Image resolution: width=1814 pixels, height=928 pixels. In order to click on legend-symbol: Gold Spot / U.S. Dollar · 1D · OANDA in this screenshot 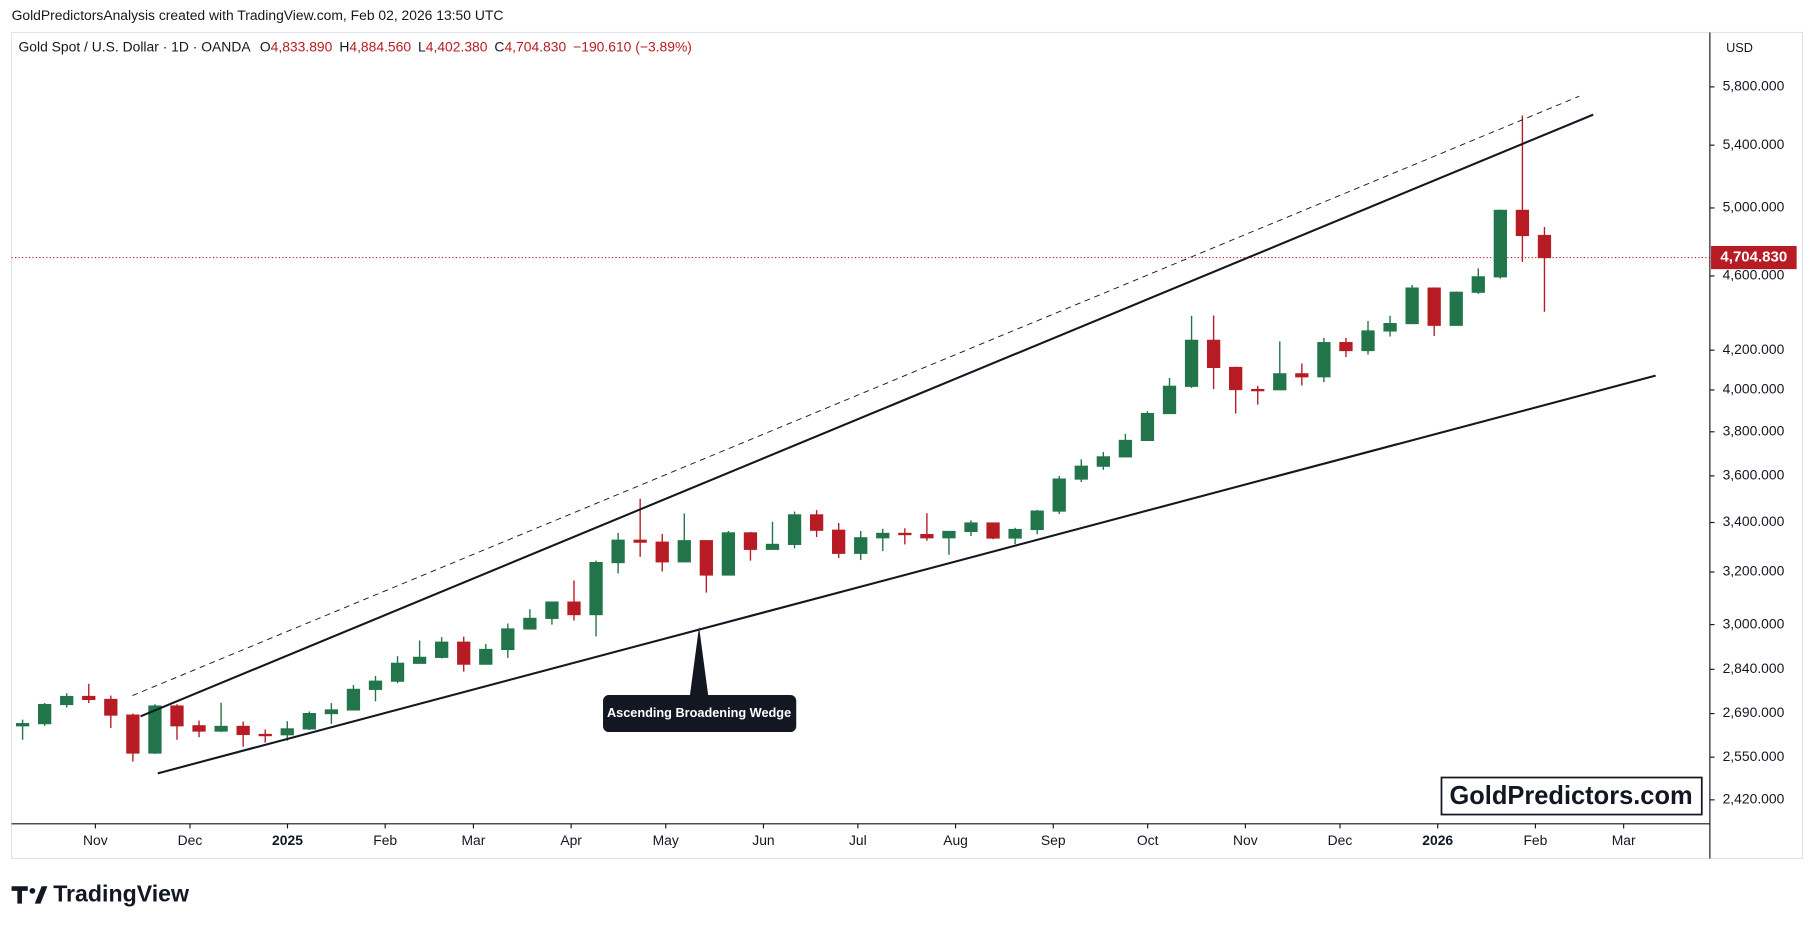, I will do `click(135, 46)`.